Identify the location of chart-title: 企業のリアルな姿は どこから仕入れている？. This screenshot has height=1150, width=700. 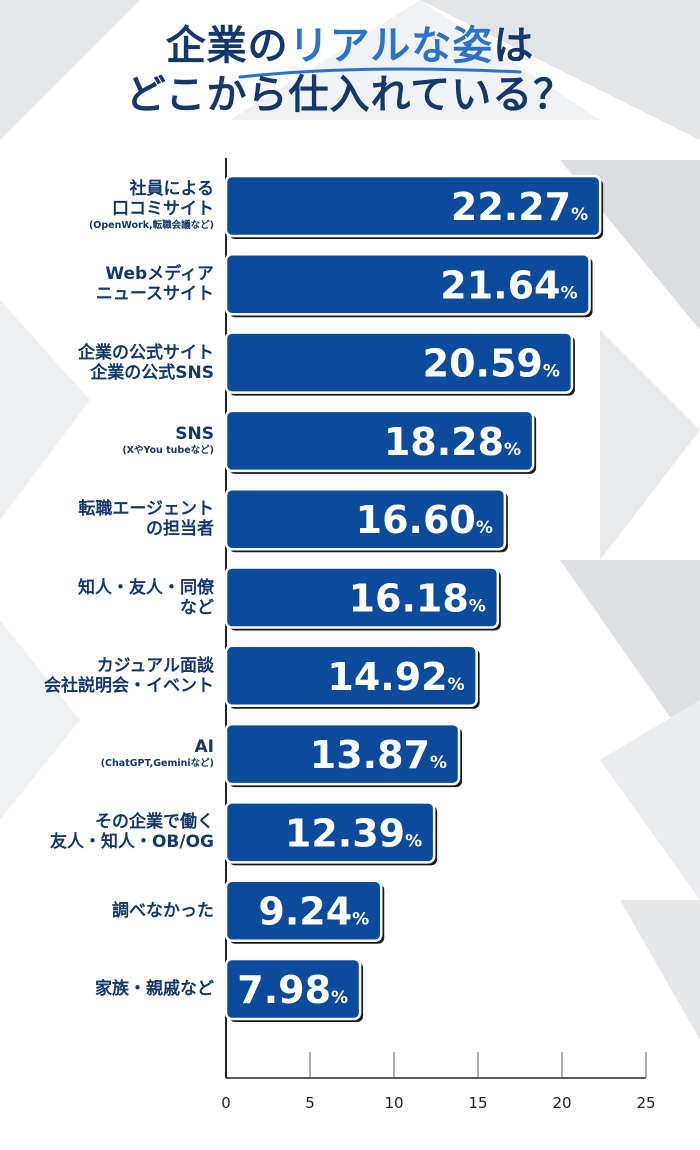
(350, 71).